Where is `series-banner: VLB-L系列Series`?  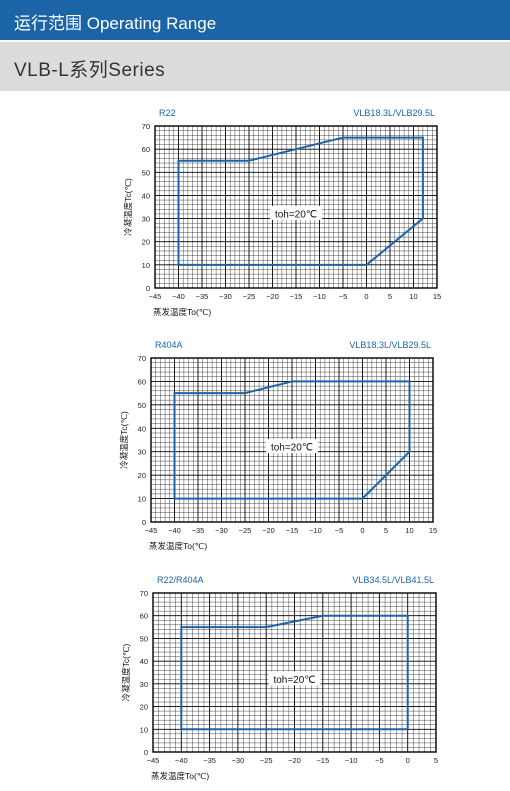
series-banner: VLB-L系列Series is located at coordinates (255, 66).